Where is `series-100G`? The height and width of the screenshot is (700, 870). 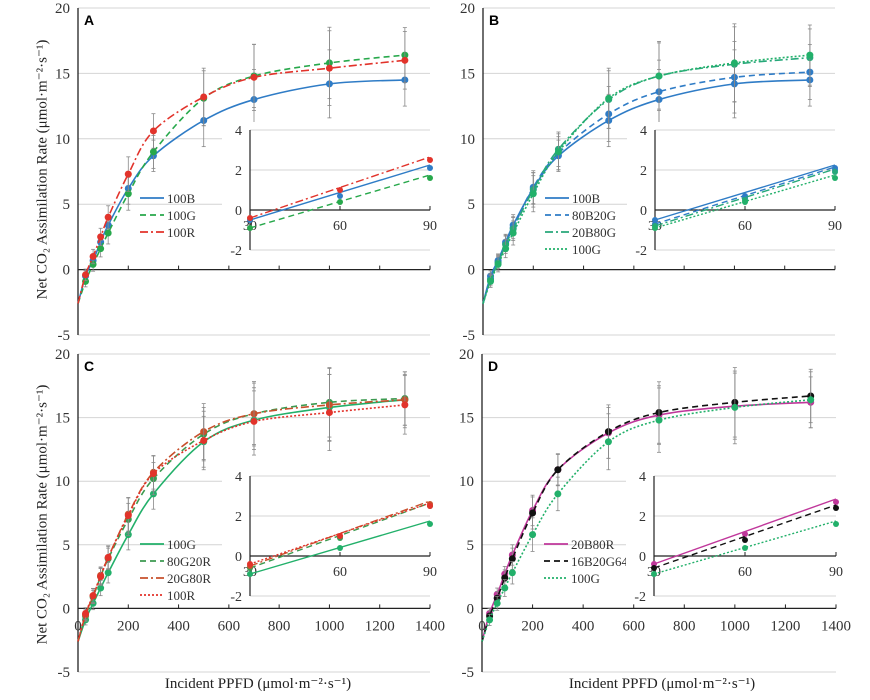
series-100G is located at coordinates (648, 506).